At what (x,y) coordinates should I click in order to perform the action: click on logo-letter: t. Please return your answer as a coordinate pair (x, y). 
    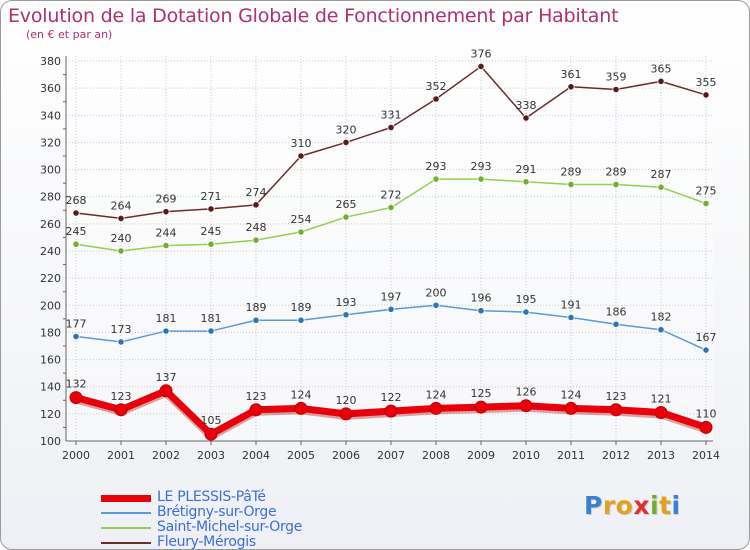
    Looking at the image, I should click on (665, 505).